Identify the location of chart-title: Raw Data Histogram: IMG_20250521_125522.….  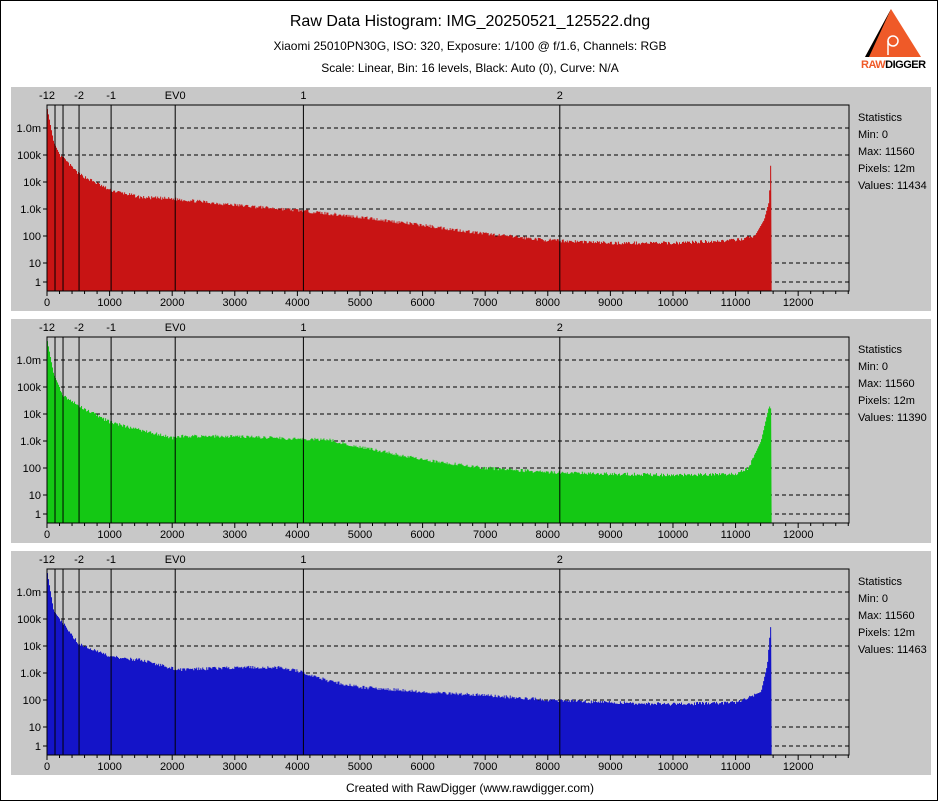
(470, 21).